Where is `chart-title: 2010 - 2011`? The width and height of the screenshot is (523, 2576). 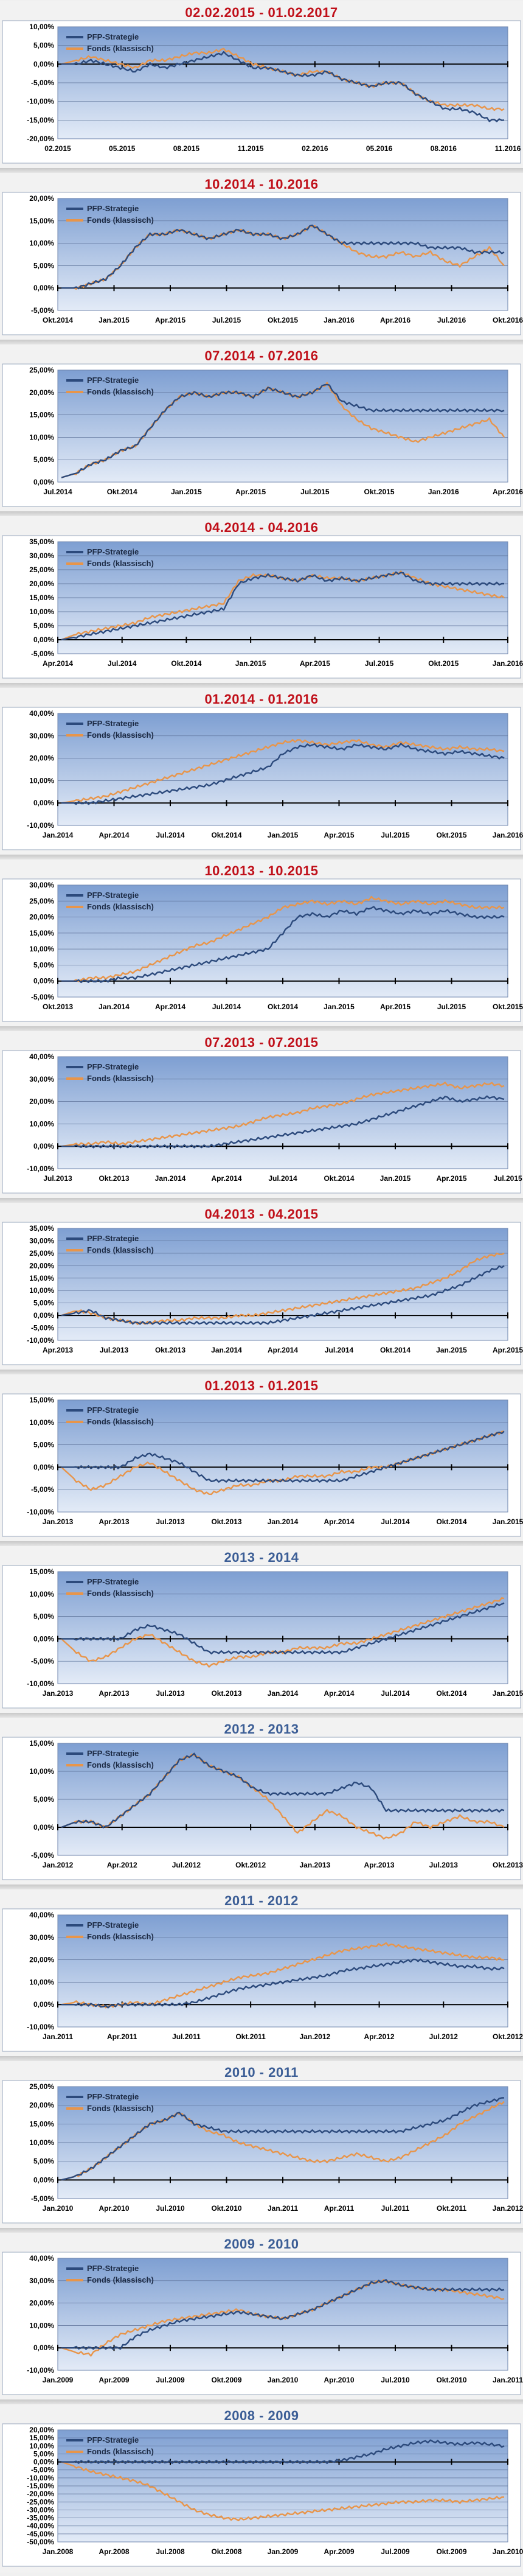 chart-title: 2010 - 2011 is located at coordinates (261, 2072).